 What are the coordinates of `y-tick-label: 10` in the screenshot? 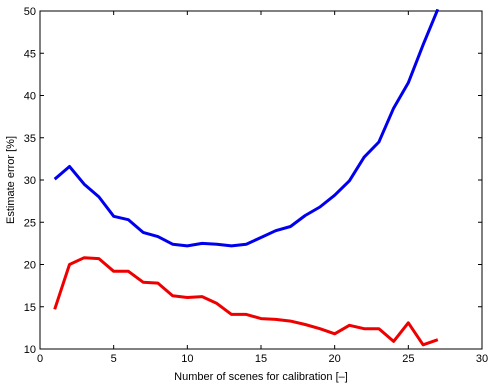 It's located at (30, 350).